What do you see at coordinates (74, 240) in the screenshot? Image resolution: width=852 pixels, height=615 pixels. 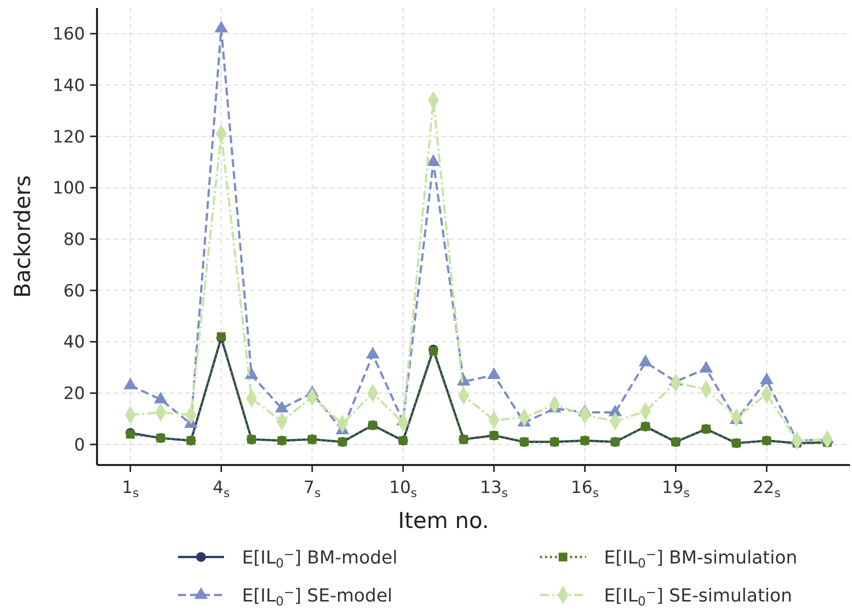 I see `y-tick-label: 80` at bounding box center [74, 240].